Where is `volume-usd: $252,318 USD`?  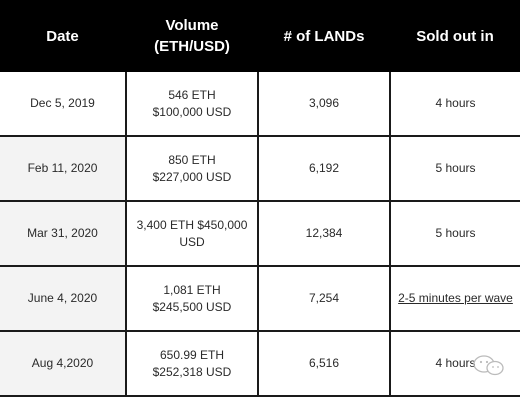
volume-usd: $252,318 USD is located at coordinates (192, 371).